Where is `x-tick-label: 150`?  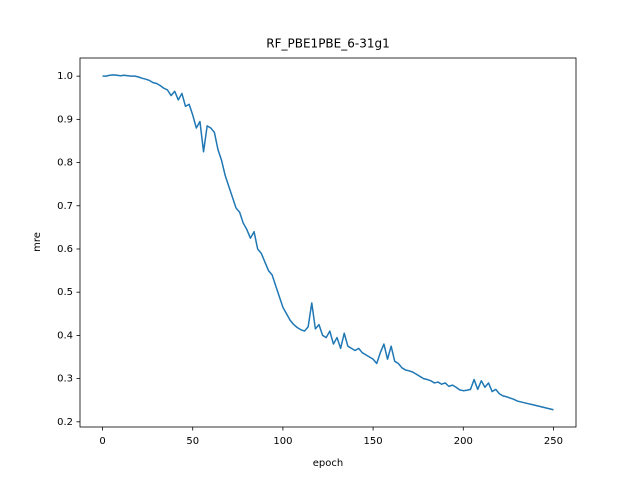
x-tick-label: 150 is located at coordinates (373, 441).